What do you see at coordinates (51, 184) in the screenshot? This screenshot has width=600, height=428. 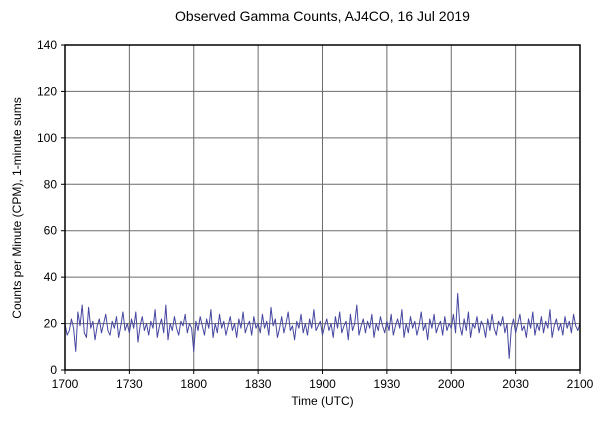 I see `y-tick-label: 80` at bounding box center [51, 184].